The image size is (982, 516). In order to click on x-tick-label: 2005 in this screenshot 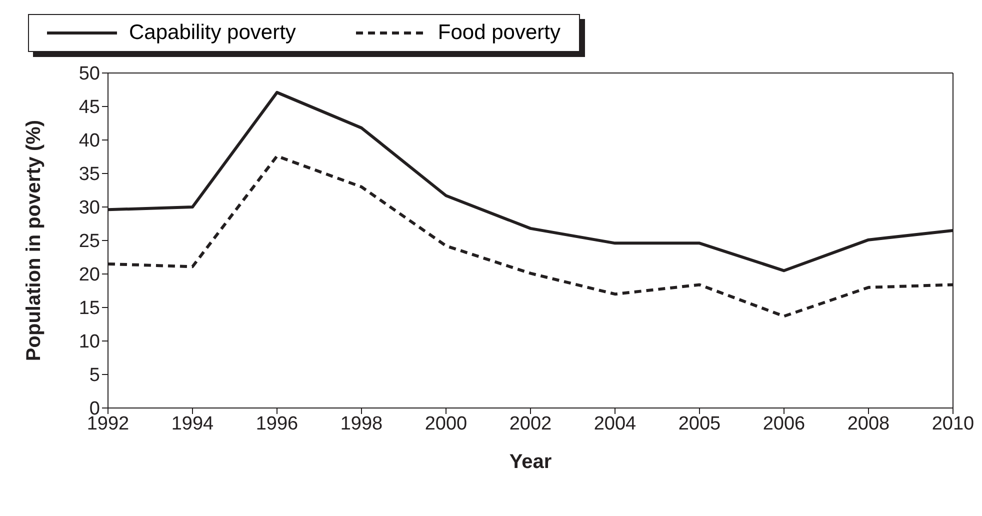, I will do `click(699, 423)`.